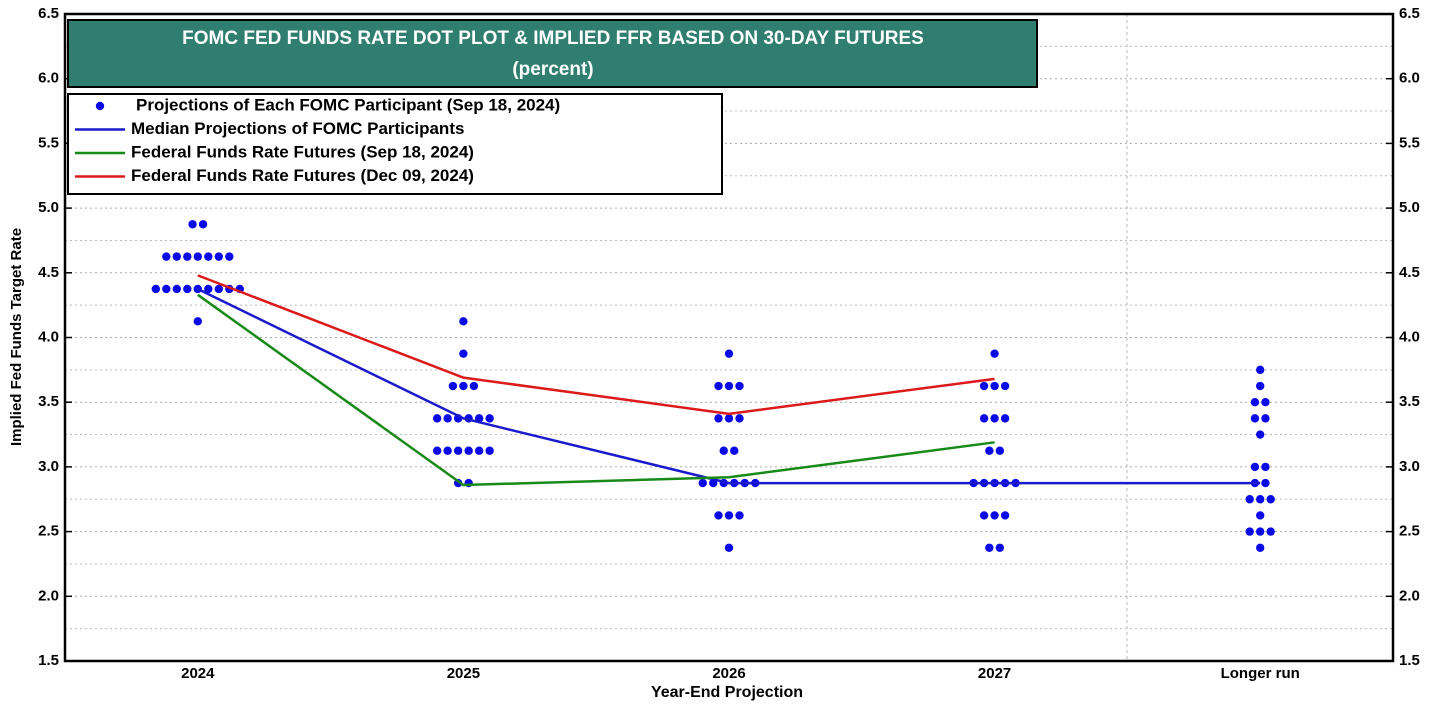 This screenshot has height=709, width=1442. What do you see at coordinates (48, 142) in the screenshot?
I see `y-tick-label: 5.5` at bounding box center [48, 142].